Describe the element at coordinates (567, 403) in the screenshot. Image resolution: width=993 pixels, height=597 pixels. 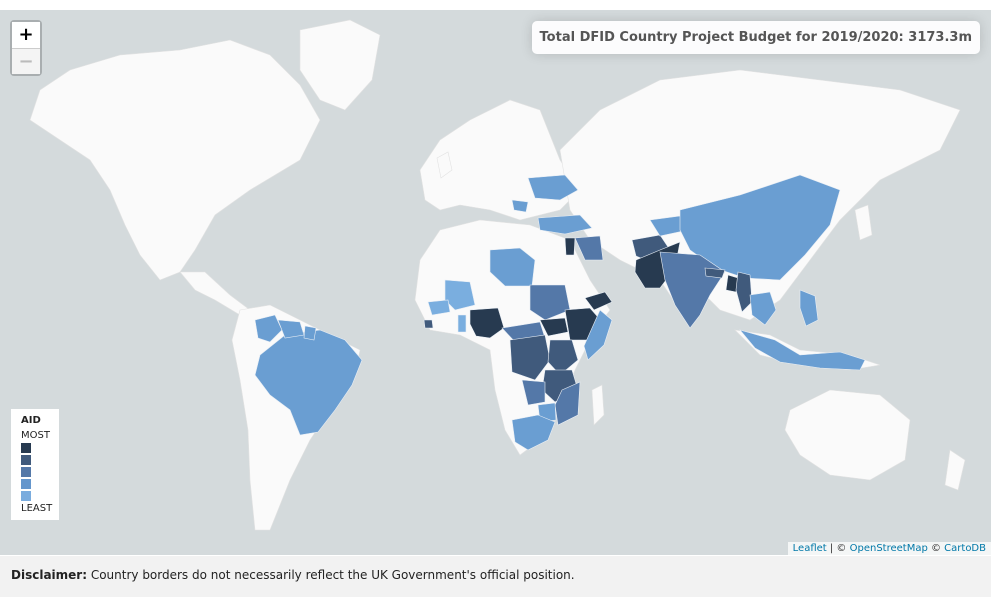
I see `mozambique` at that location.